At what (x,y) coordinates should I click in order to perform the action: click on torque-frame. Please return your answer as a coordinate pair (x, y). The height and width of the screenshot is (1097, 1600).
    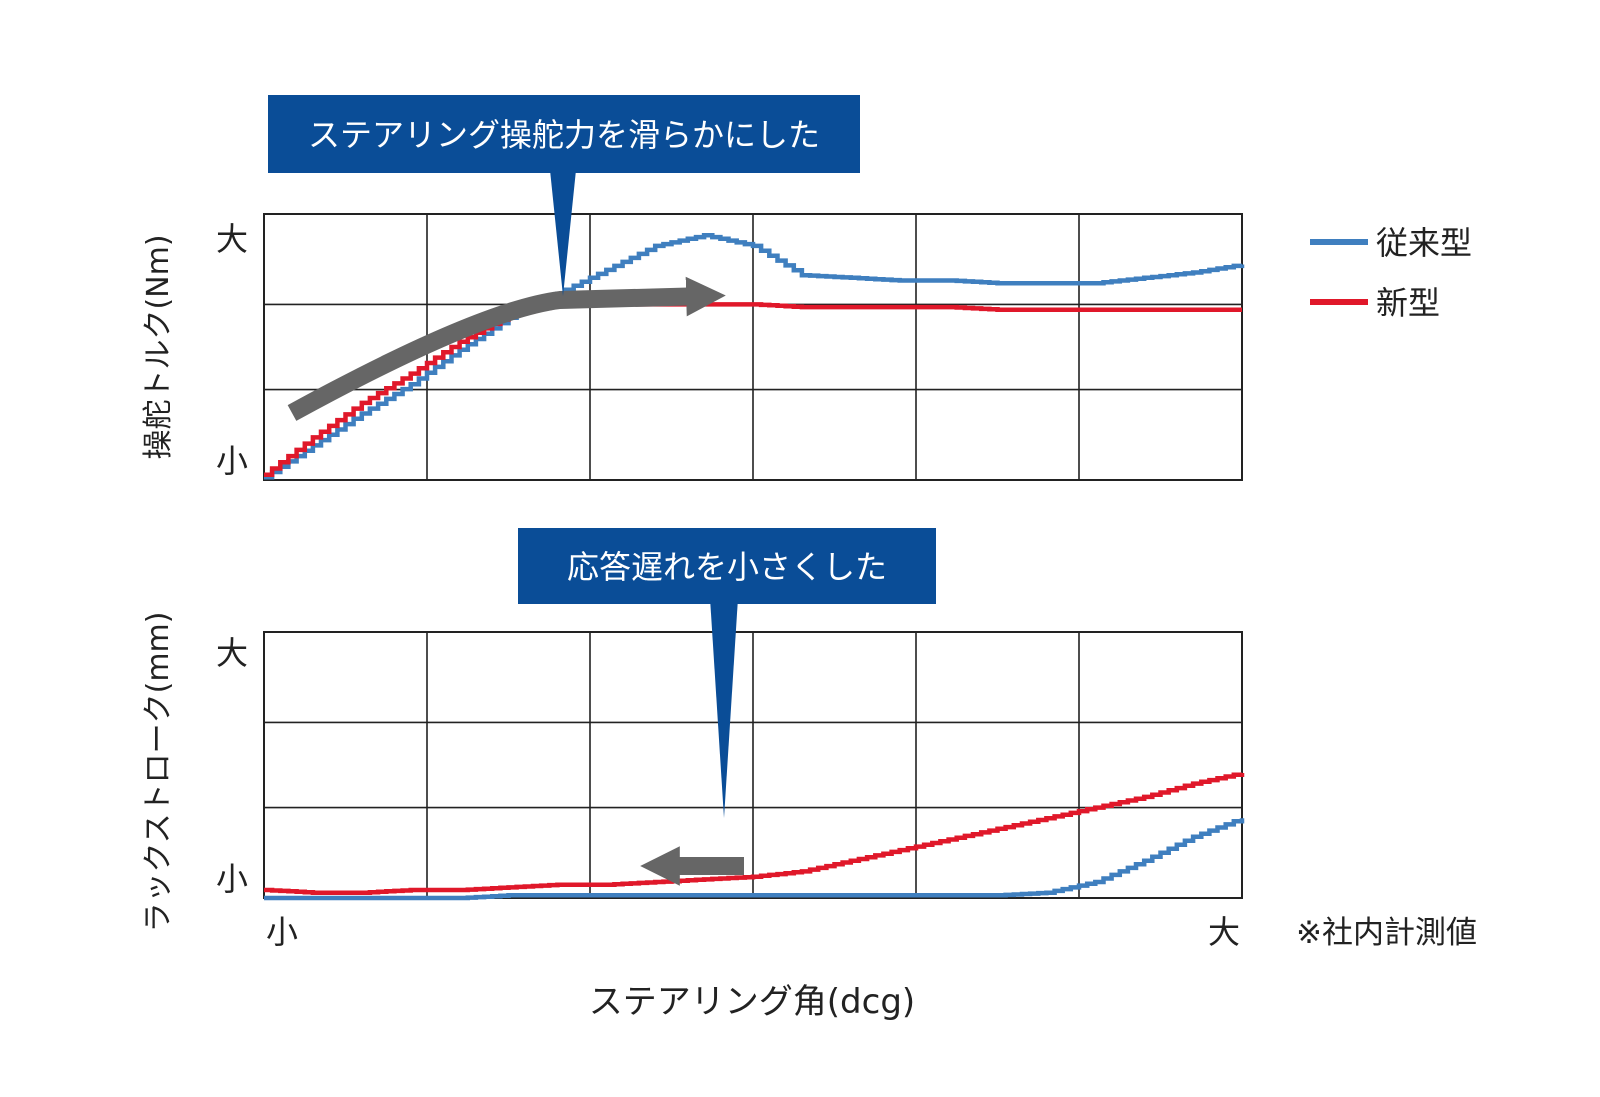
    Looking at the image, I should click on (753, 347).